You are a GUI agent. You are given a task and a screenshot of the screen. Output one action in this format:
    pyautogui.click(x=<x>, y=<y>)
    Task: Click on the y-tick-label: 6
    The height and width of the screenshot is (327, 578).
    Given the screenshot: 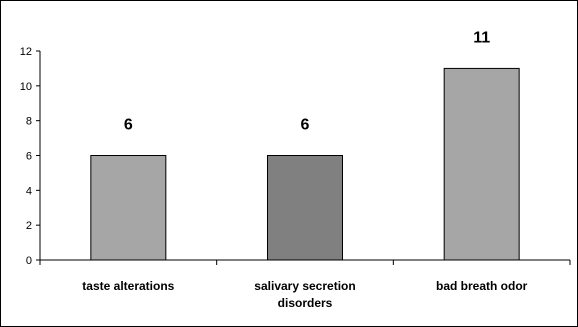 What is the action you would take?
    pyautogui.click(x=29, y=157)
    